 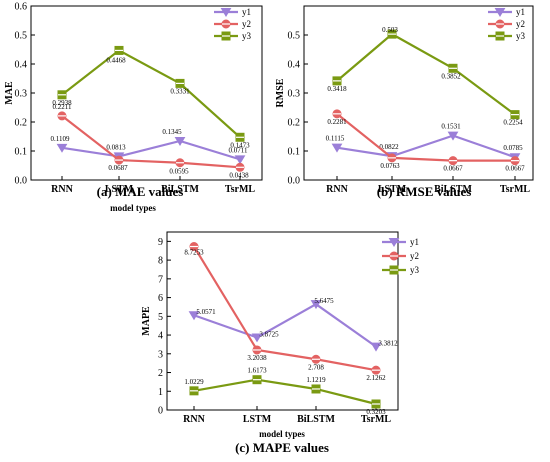 I want to click on mape-series-y2-data-label: 2.708, so click(x=316, y=367).